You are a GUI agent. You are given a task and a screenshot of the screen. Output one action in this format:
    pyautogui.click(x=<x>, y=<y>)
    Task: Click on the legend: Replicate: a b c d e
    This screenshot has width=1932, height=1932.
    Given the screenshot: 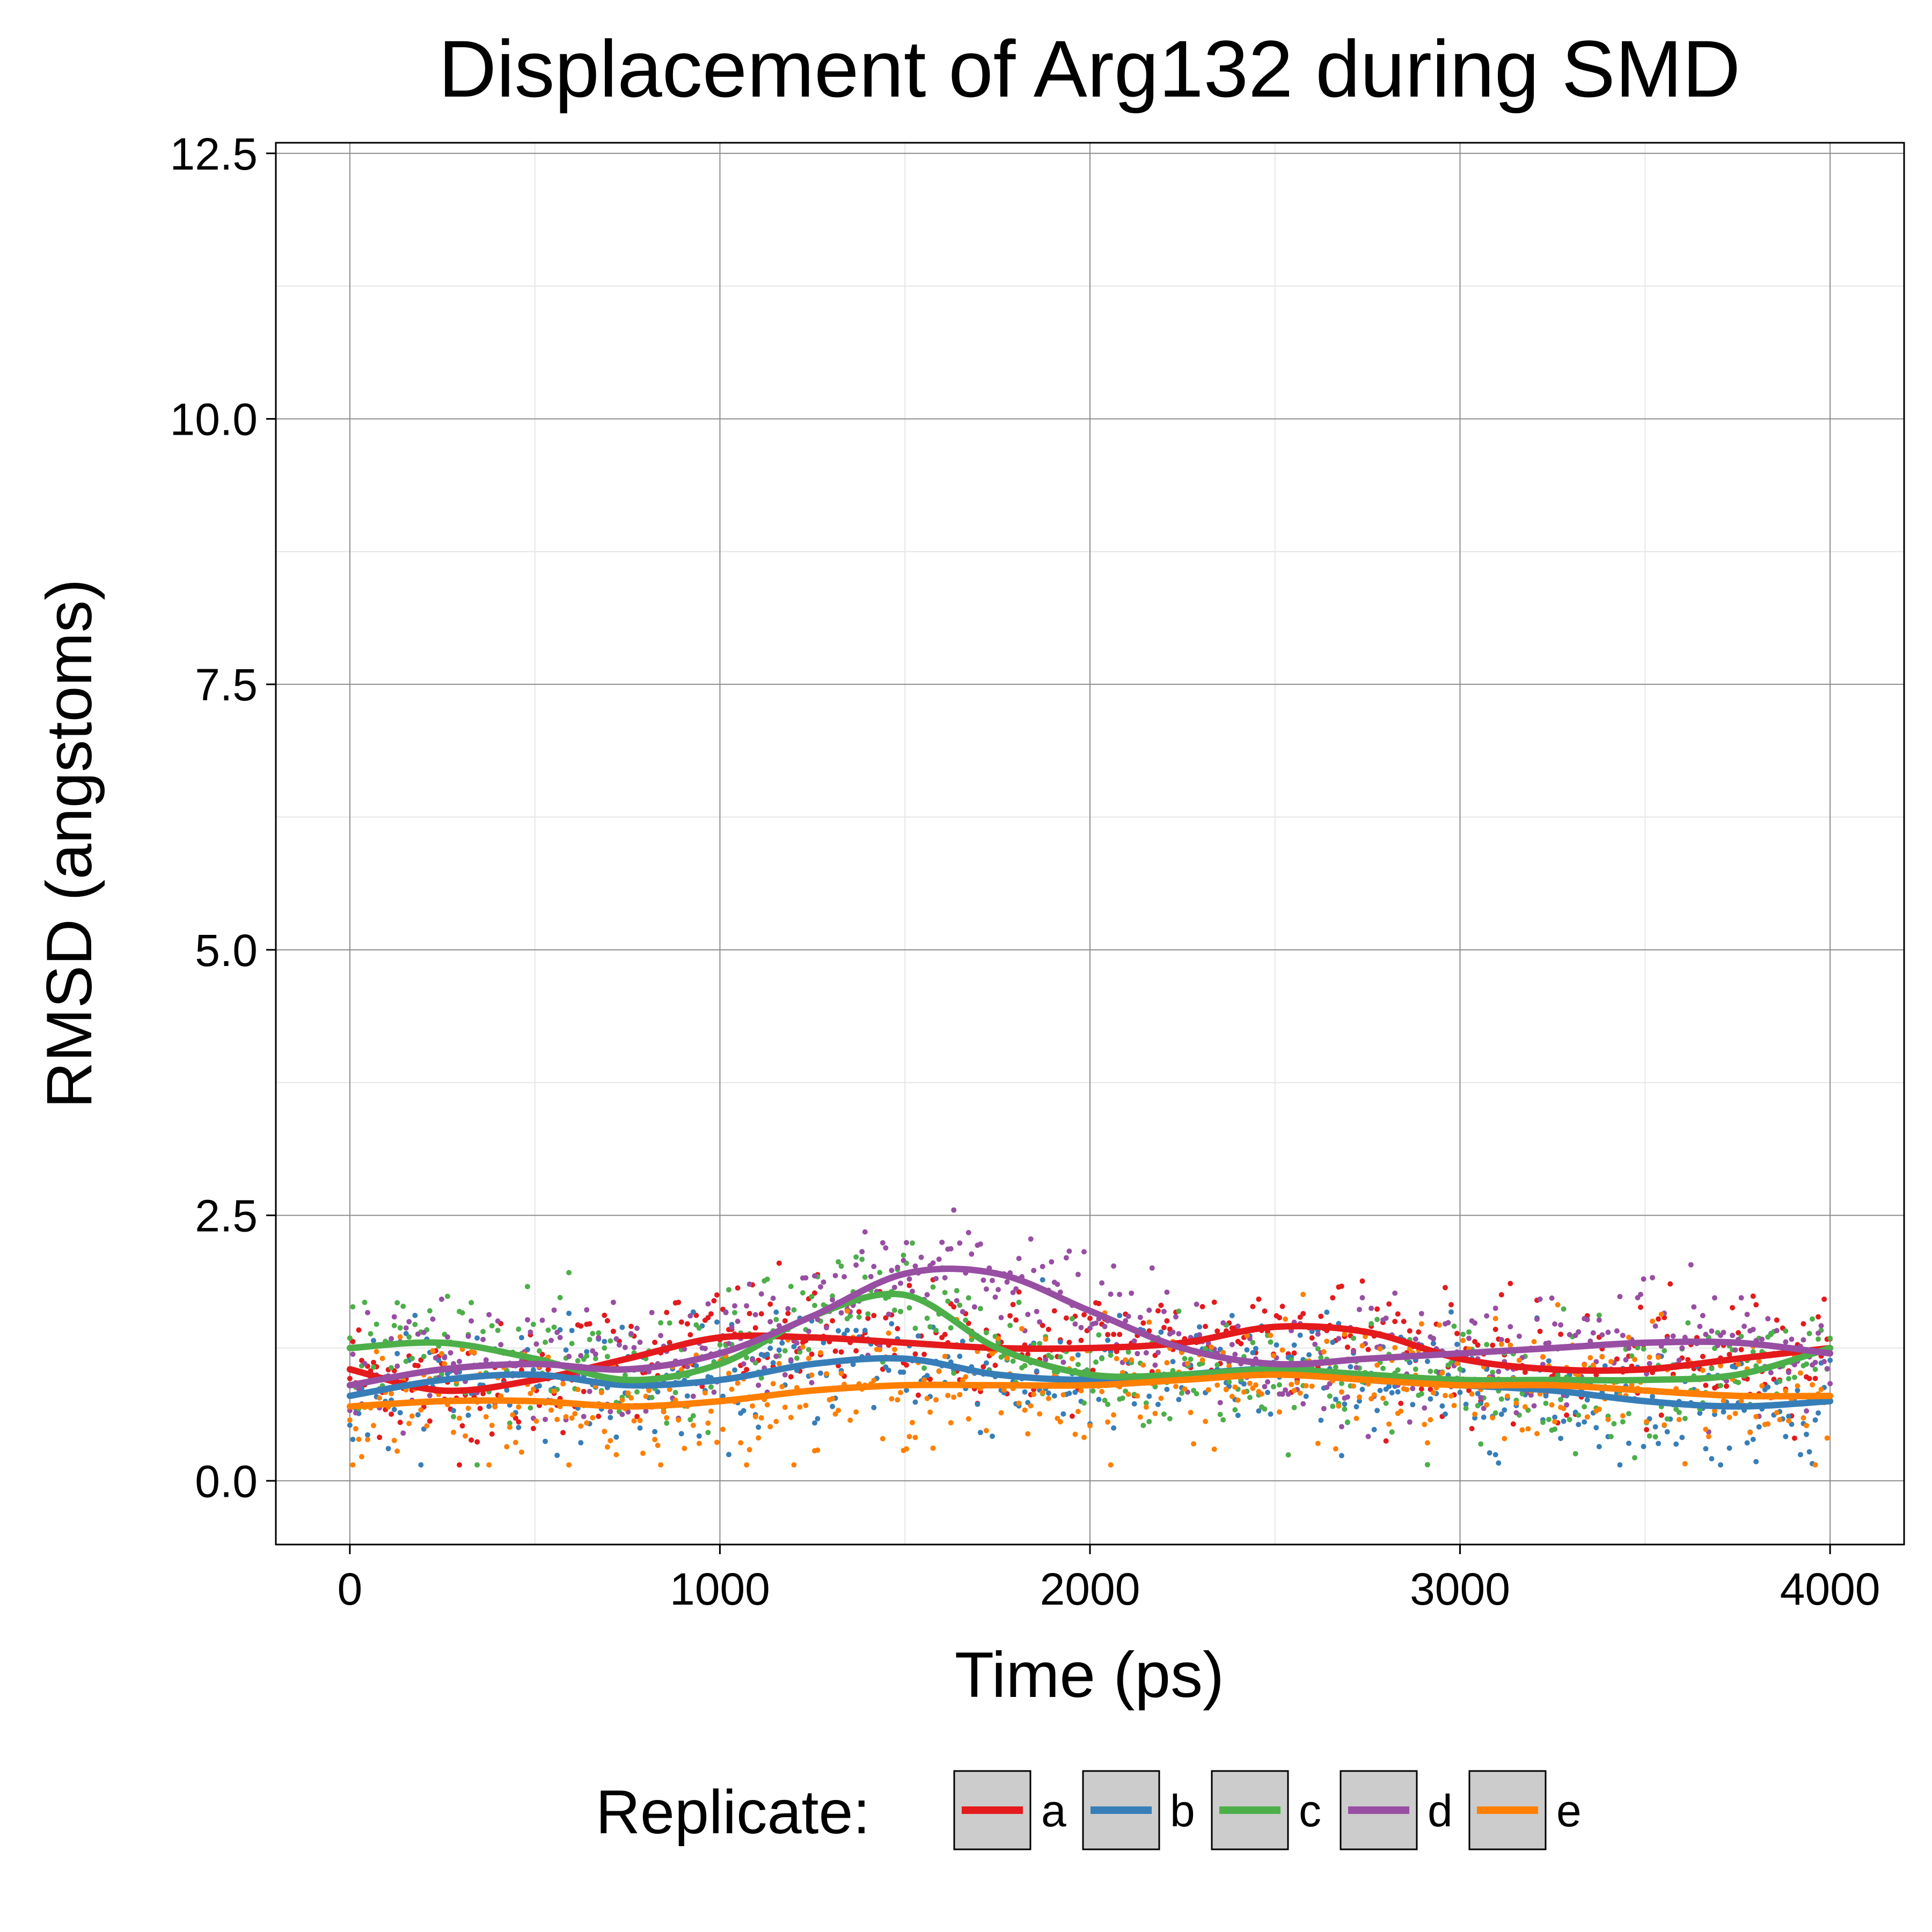 What is the action you would take?
    pyautogui.click(x=1089, y=1810)
    